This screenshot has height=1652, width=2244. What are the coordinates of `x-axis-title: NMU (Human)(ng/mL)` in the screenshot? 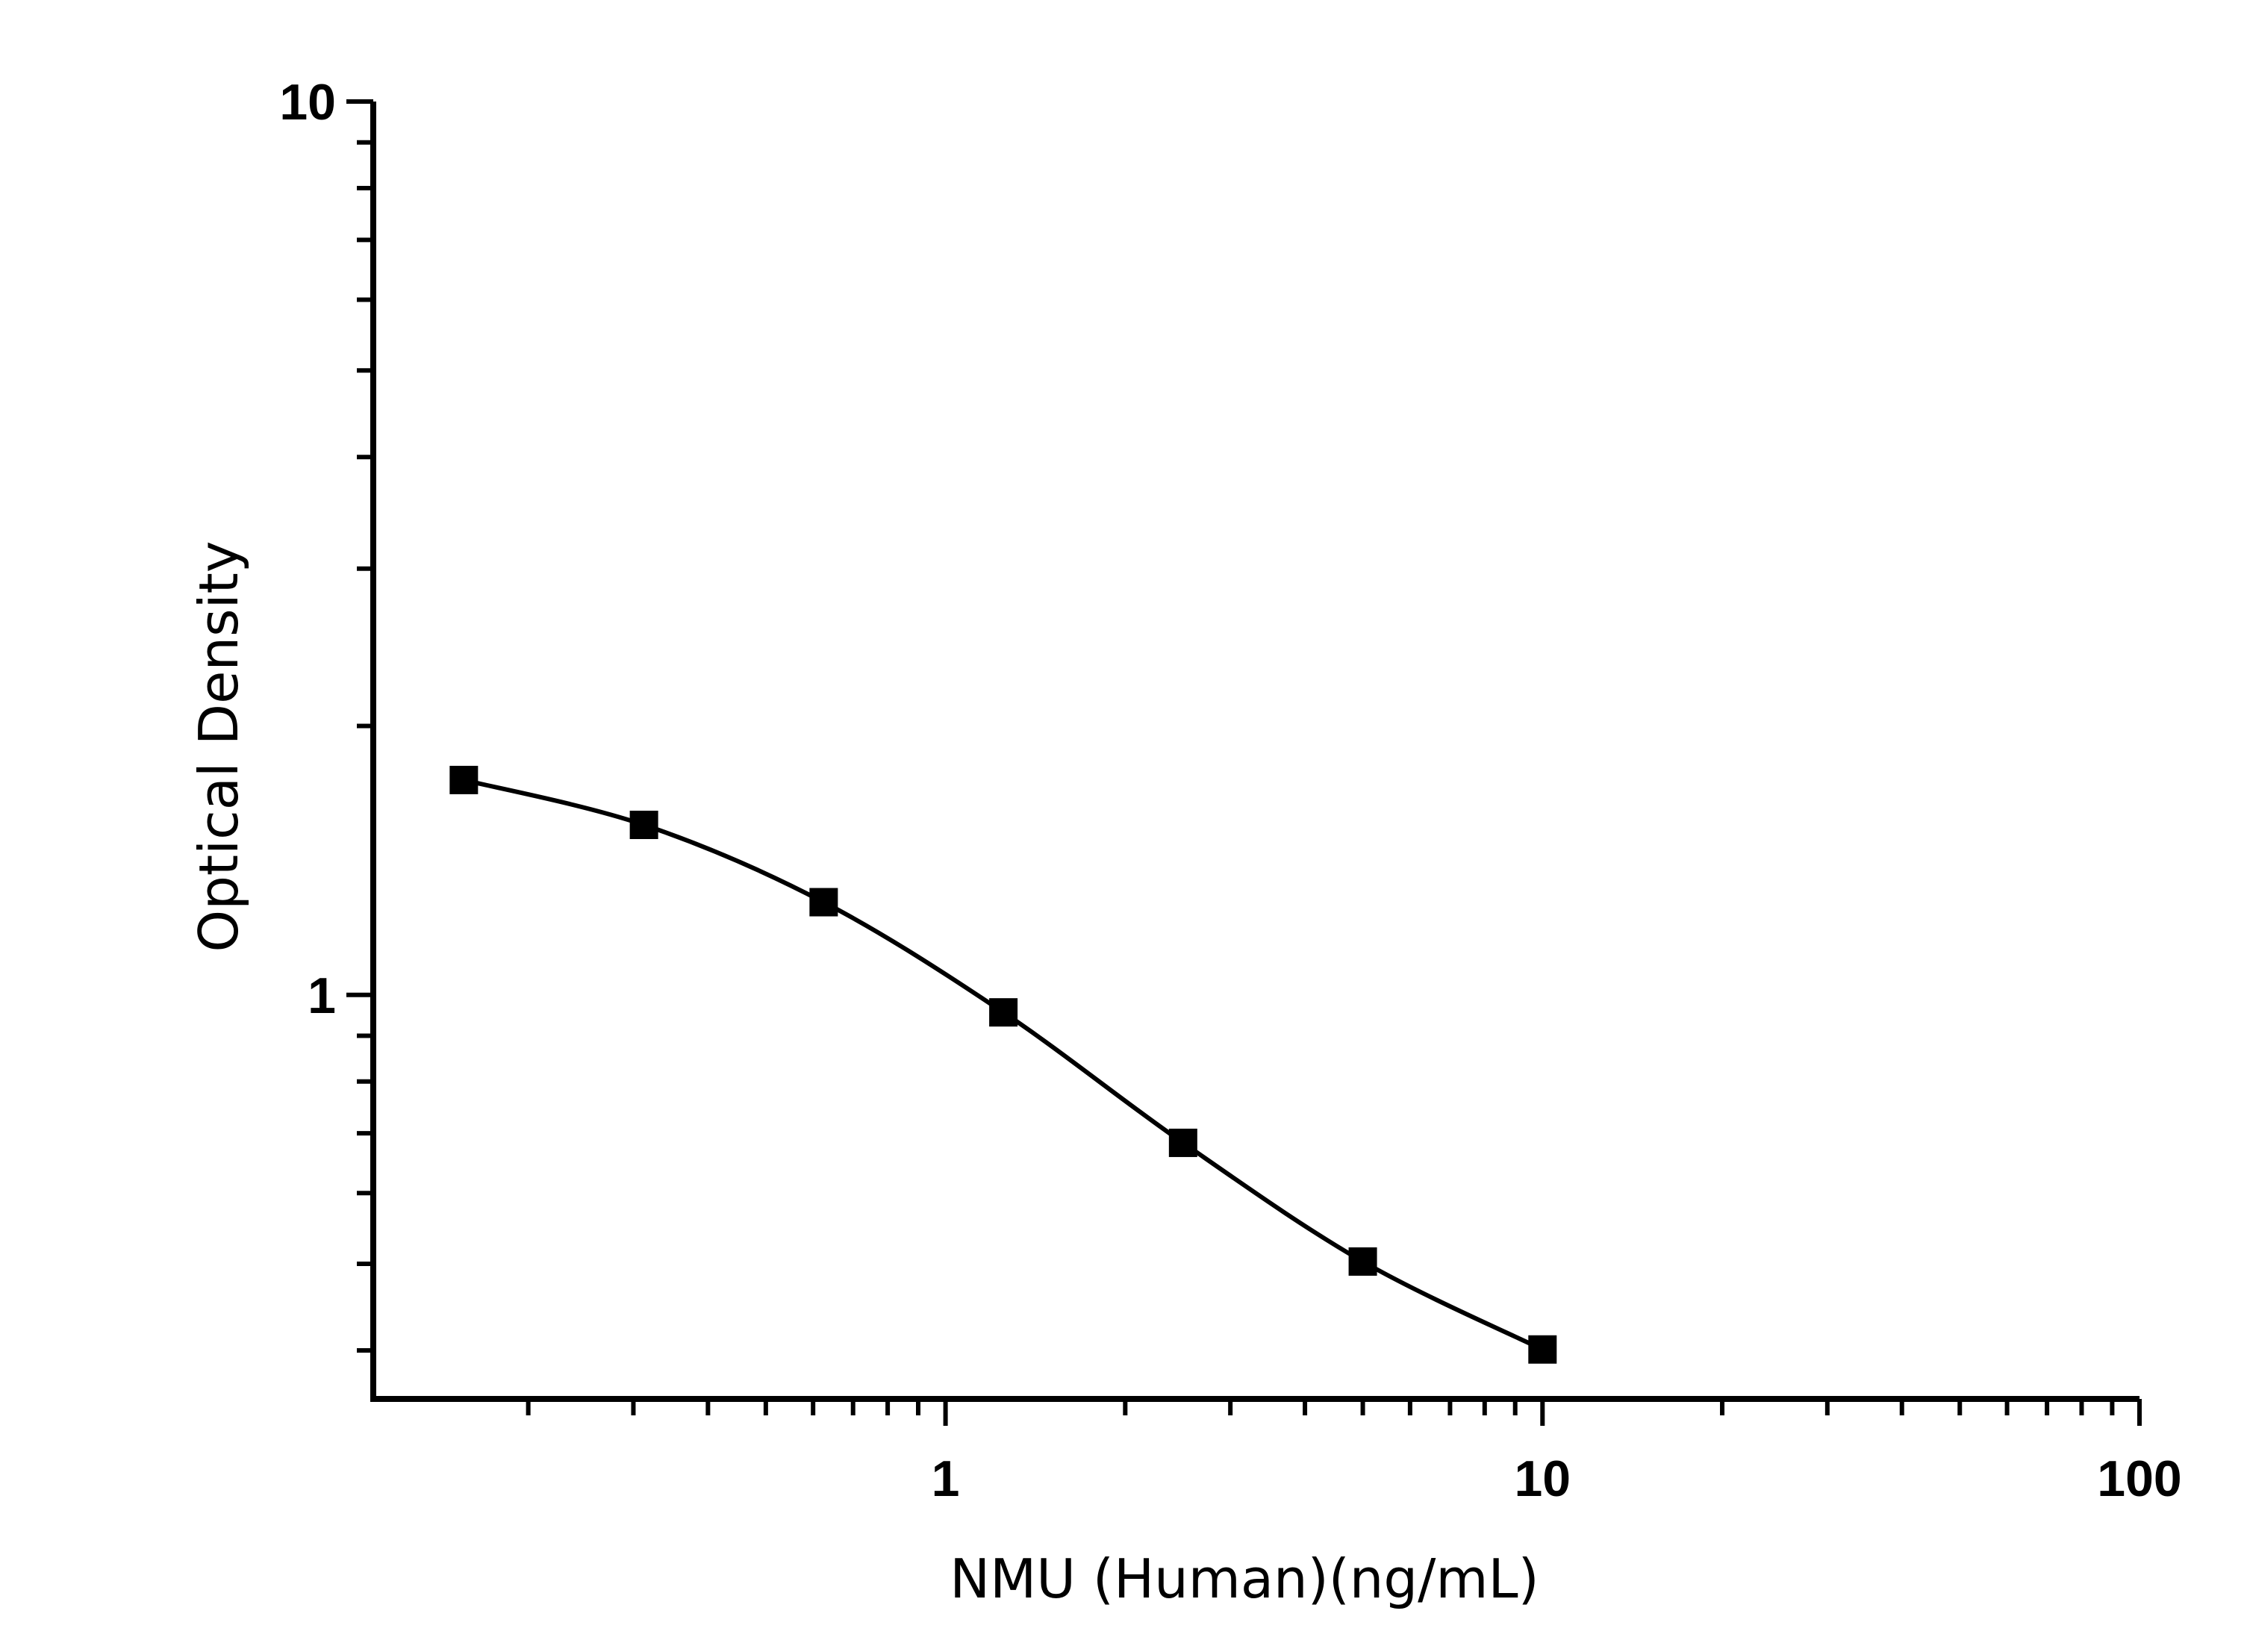 It's located at (1244, 1578).